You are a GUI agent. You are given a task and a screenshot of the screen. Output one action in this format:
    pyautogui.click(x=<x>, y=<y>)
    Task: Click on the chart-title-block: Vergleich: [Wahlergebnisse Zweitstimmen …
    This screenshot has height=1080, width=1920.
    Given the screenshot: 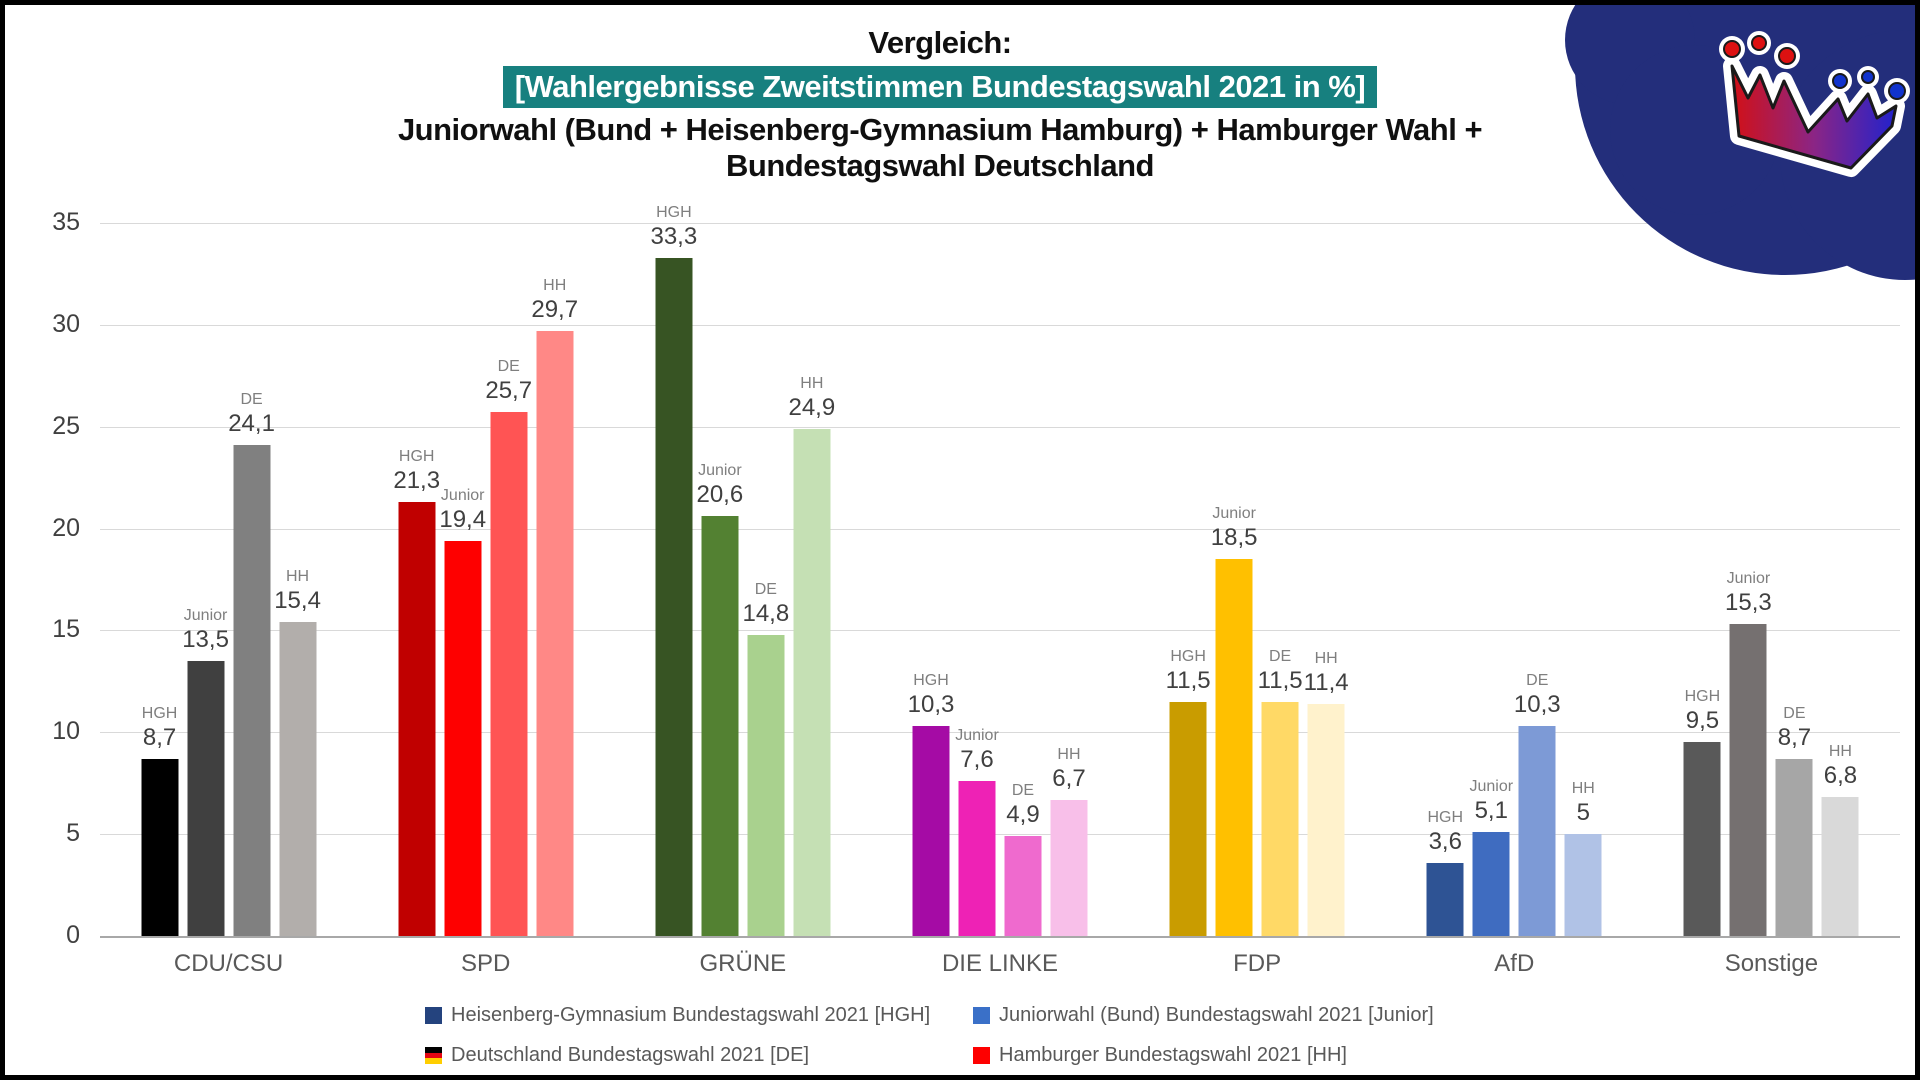 What is the action you would take?
    pyautogui.click(x=940, y=104)
    